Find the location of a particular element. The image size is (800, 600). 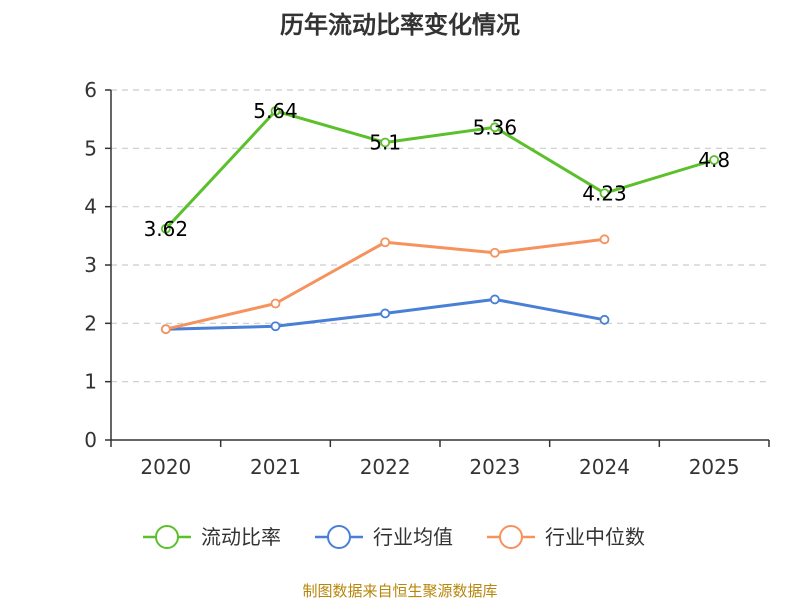

x-tick-label: 2023 is located at coordinates (494, 467).